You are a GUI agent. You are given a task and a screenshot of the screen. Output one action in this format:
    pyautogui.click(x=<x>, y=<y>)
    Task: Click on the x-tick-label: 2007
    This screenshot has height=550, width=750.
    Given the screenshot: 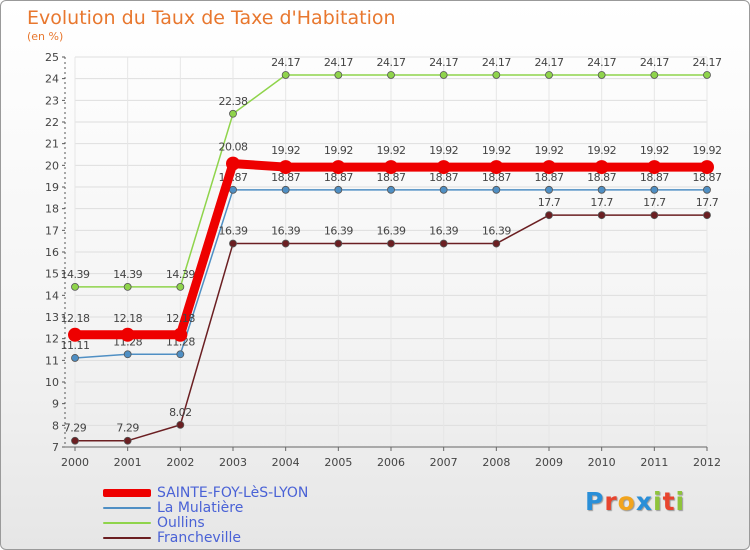 What is the action you would take?
    pyautogui.click(x=444, y=462)
    